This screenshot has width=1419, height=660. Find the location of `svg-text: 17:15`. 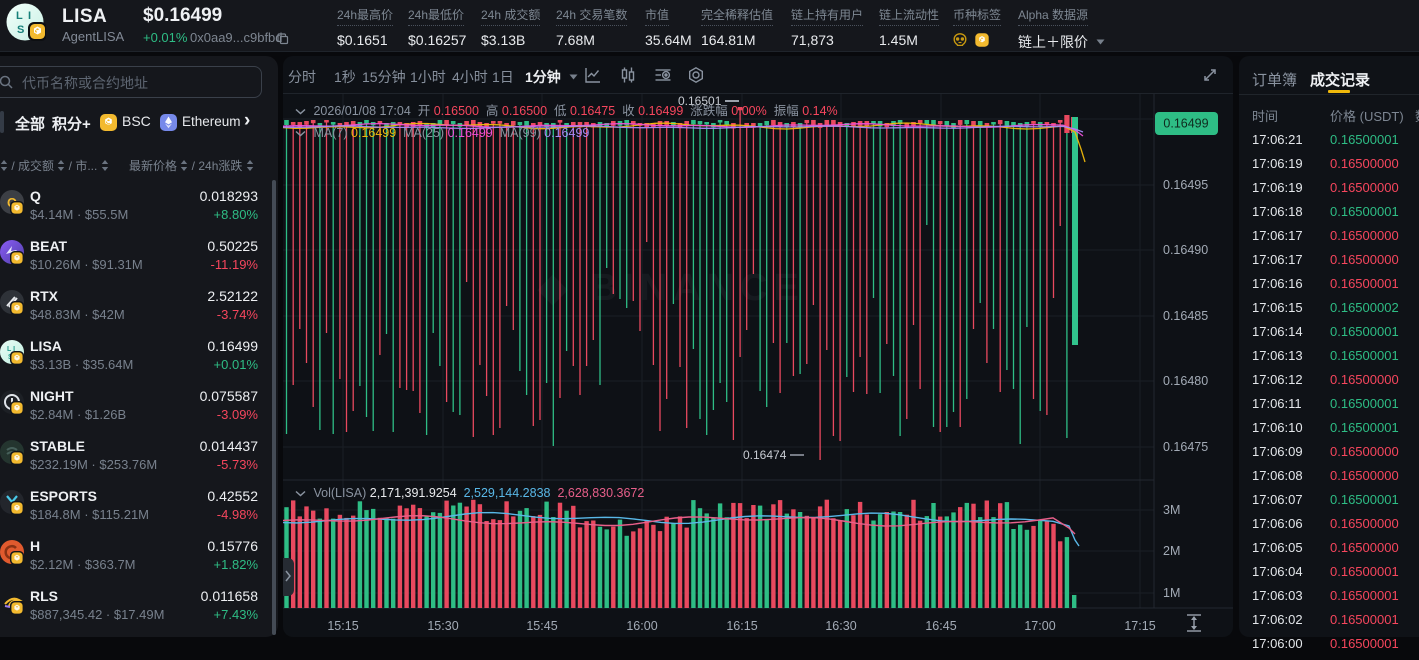

svg-text: 17:15 is located at coordinates (1139, 626).